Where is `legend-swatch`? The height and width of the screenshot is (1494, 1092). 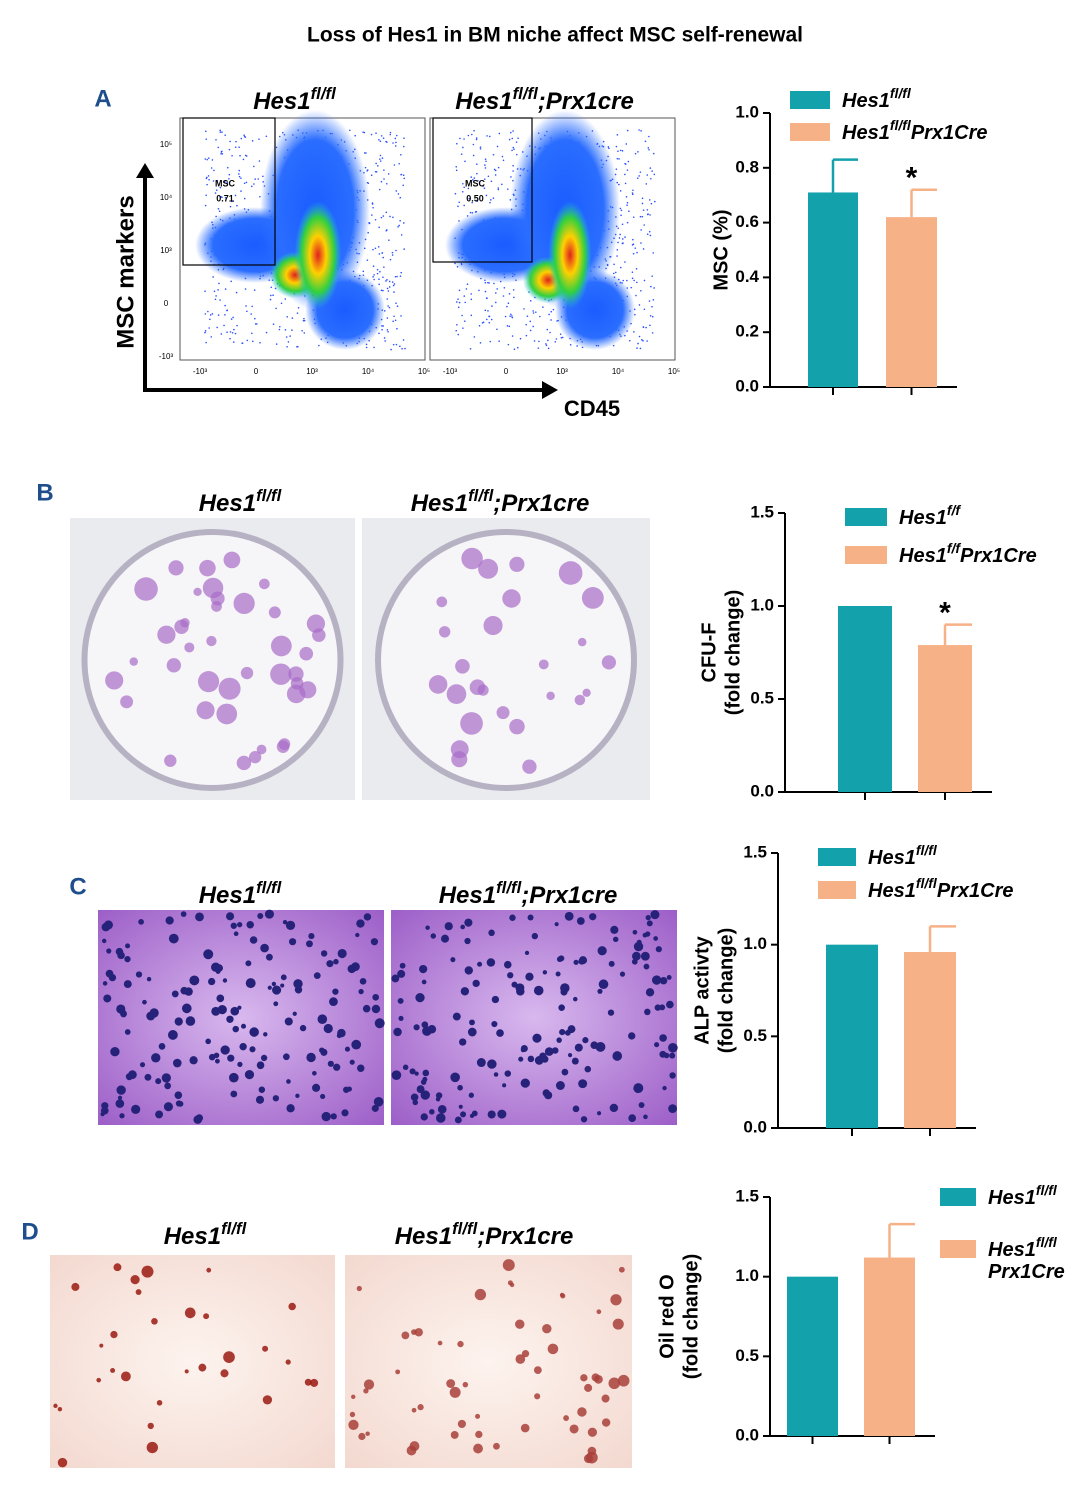
legend-swatch is located at coordinates (866, 555).